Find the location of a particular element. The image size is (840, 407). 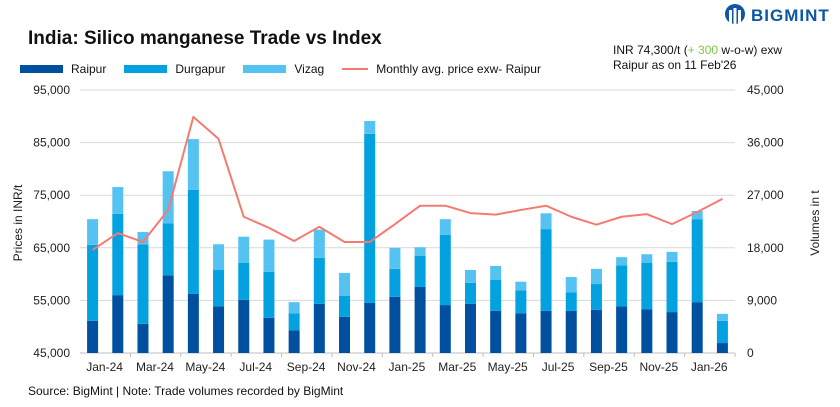

logo-icon is located at coordinates (735, 15).